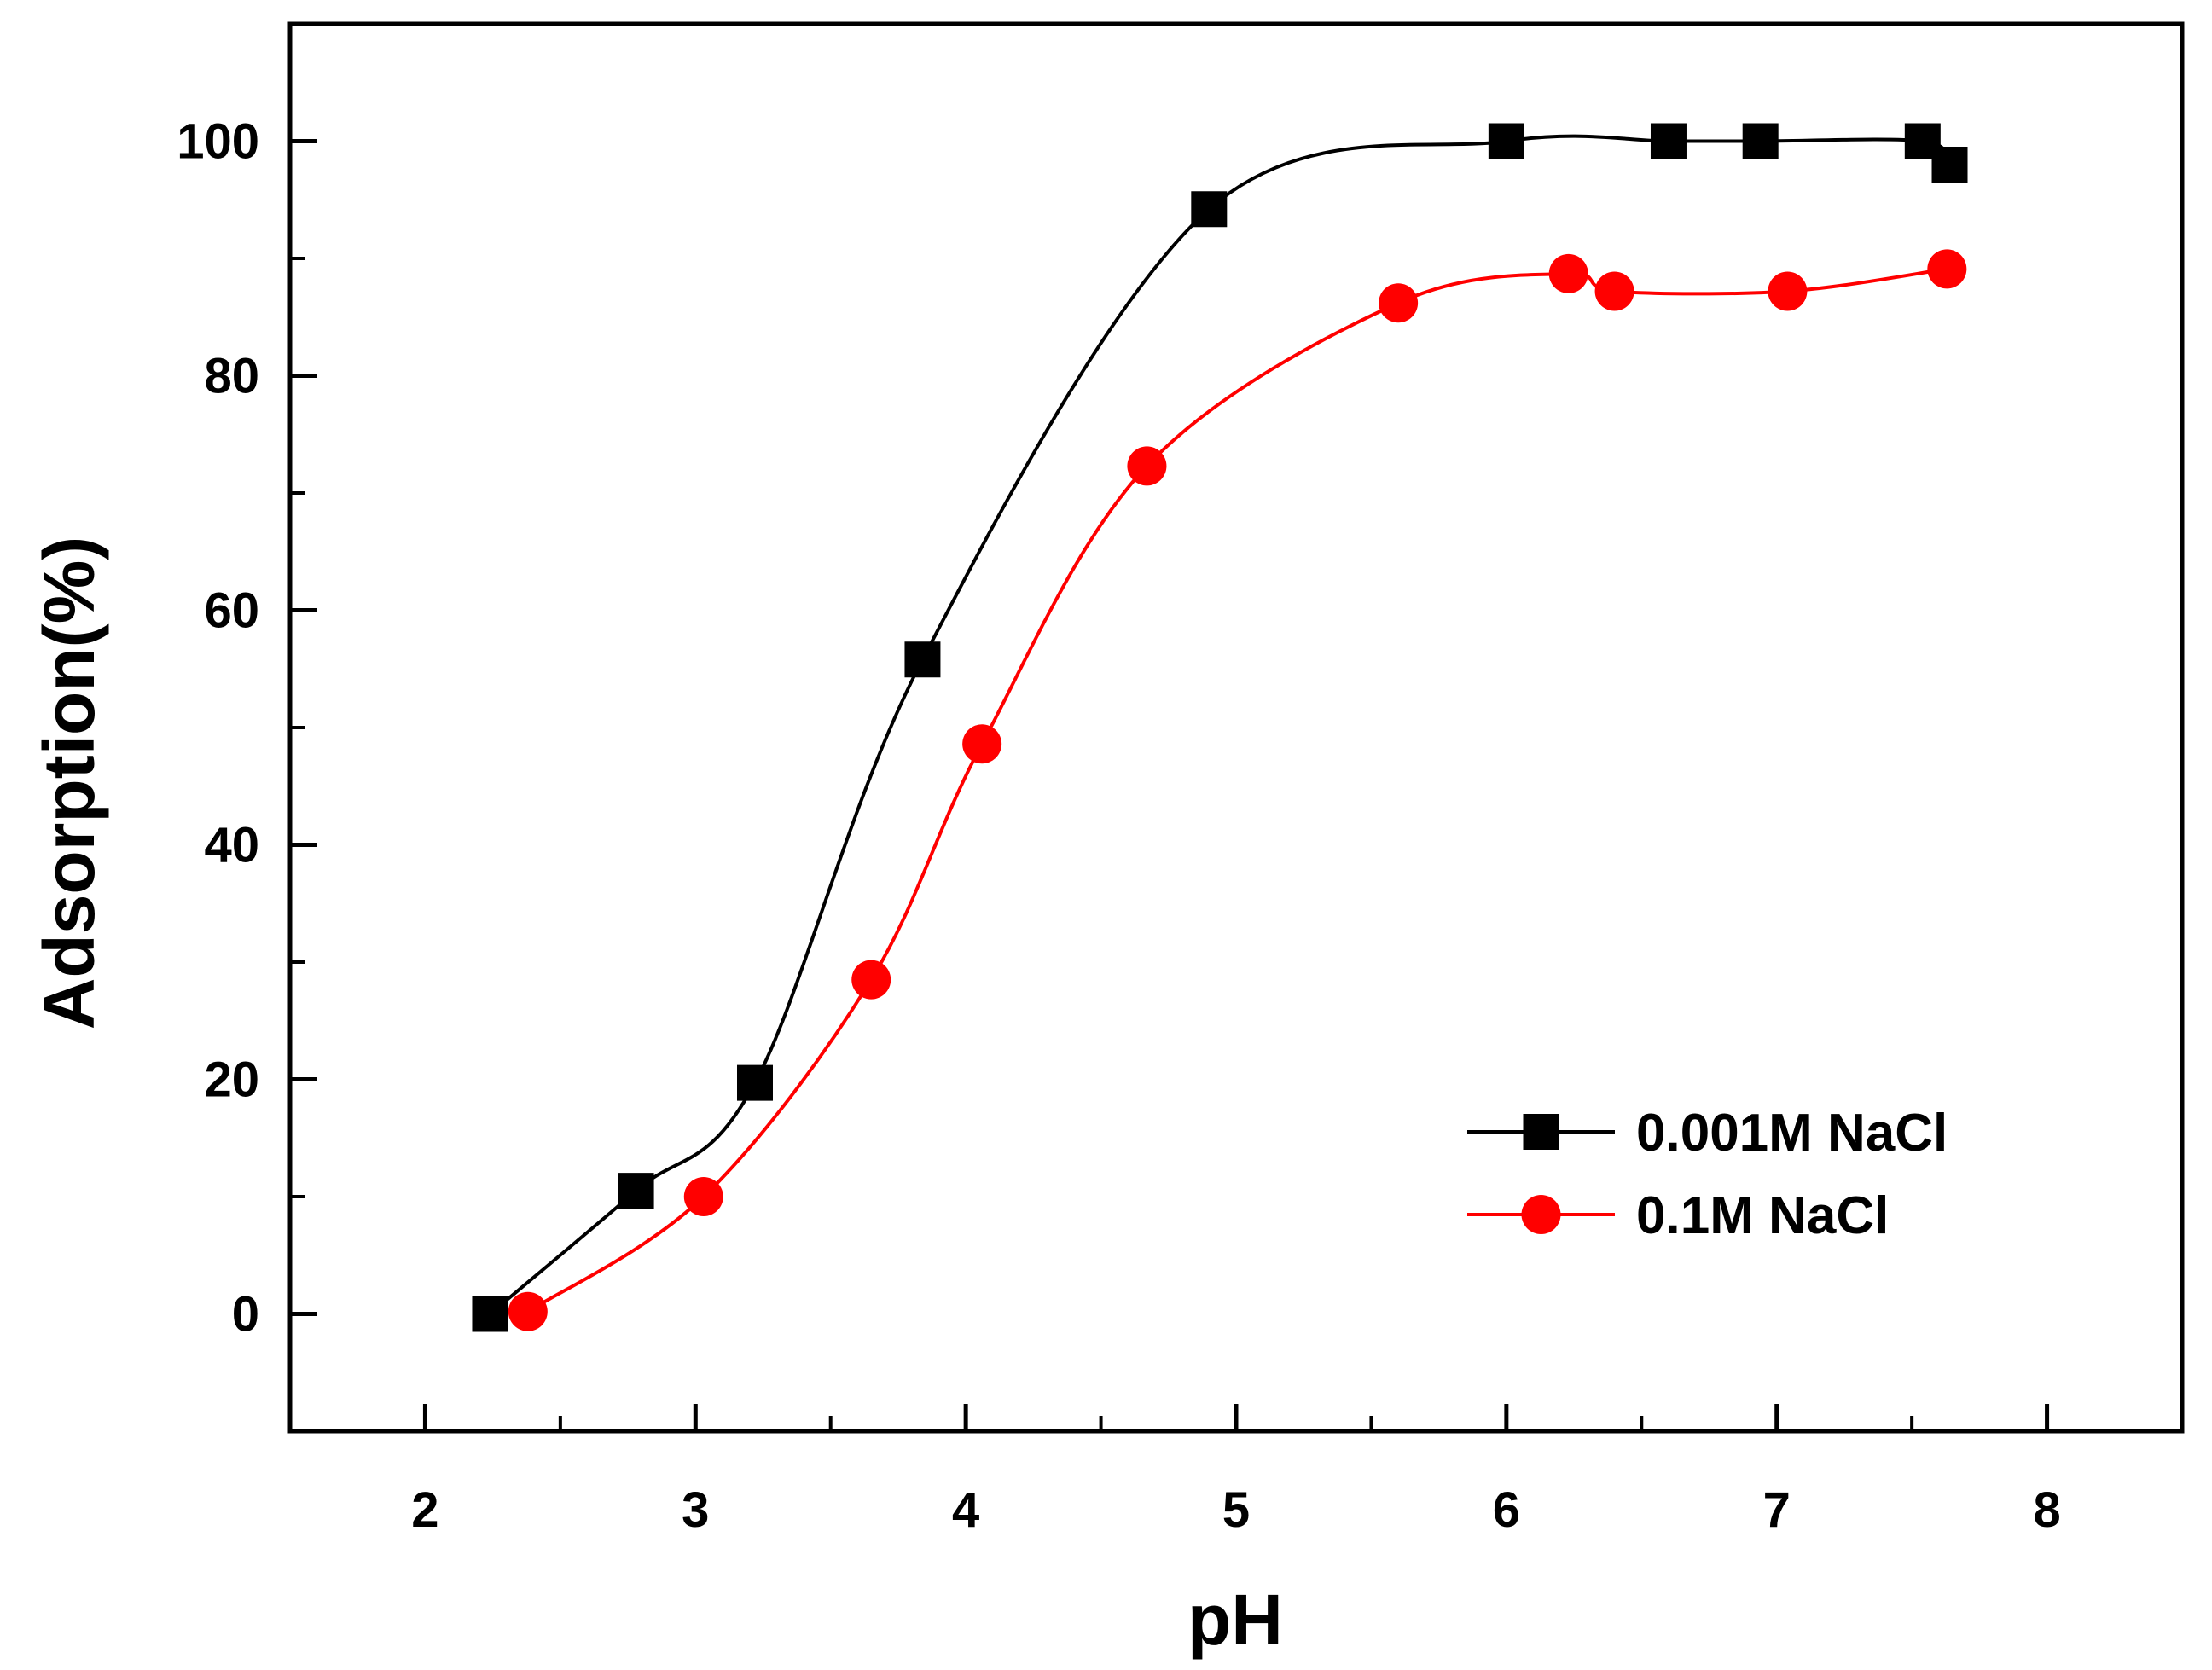 Image resolution: width=2212 pixels, height=1670 pixels. What do you see at coordinates (424, 1510) in the screenshot?
I see `x-tick-label: 2` at bounding box center [424, 1510].